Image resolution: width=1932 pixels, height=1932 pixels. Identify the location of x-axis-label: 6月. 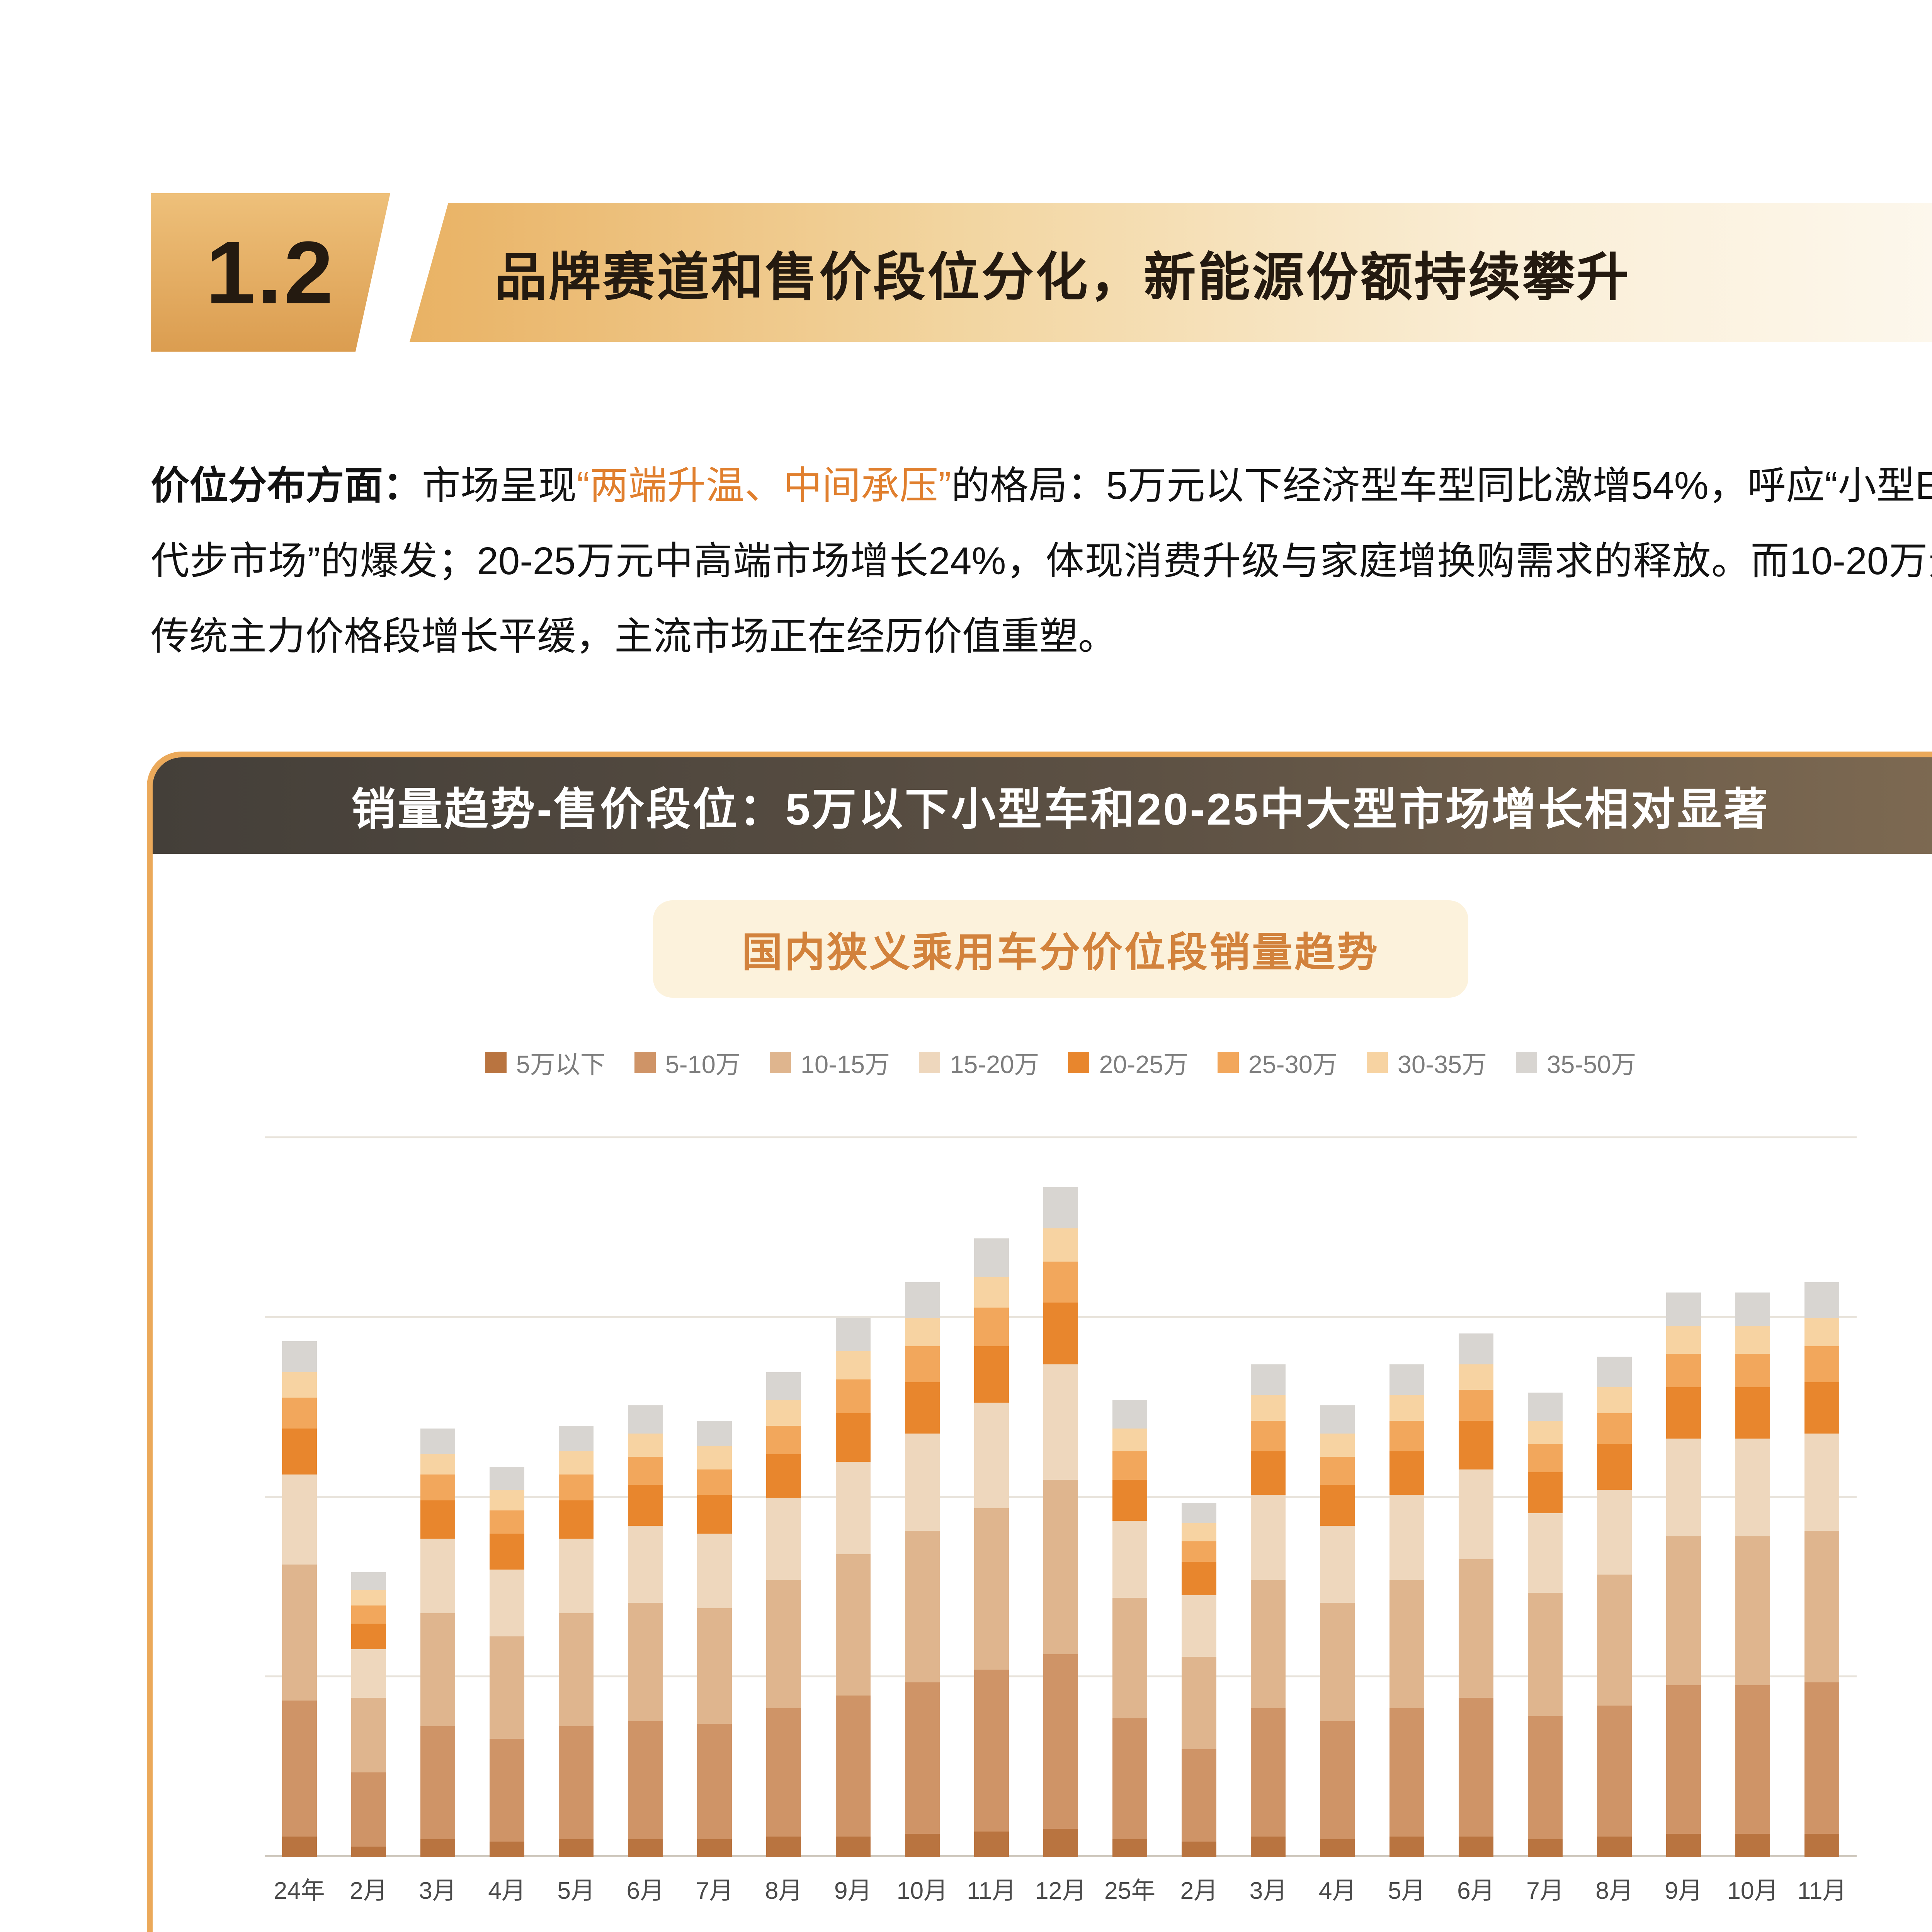
(1476, 1891).